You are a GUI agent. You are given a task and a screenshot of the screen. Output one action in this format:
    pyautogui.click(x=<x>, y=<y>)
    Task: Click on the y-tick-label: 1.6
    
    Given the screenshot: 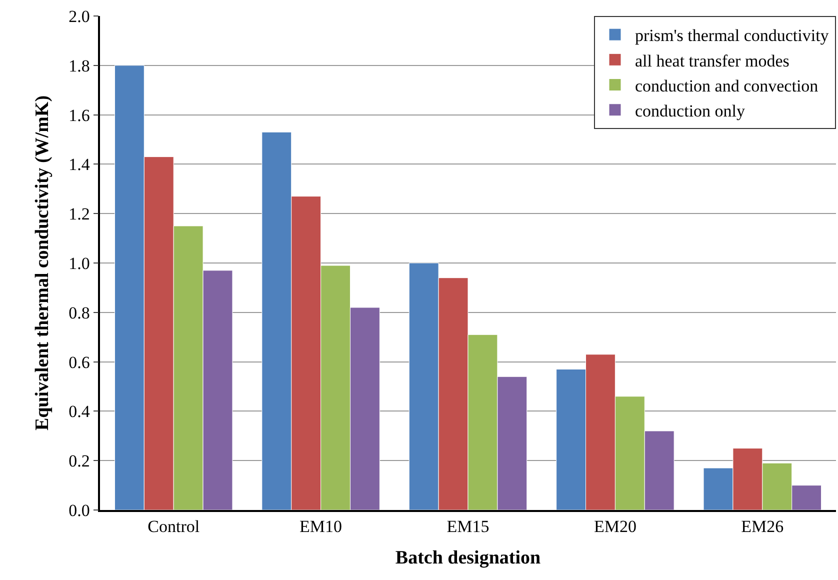 What is the action you would take?
    pyautogui.click(x=79, y=115)
    